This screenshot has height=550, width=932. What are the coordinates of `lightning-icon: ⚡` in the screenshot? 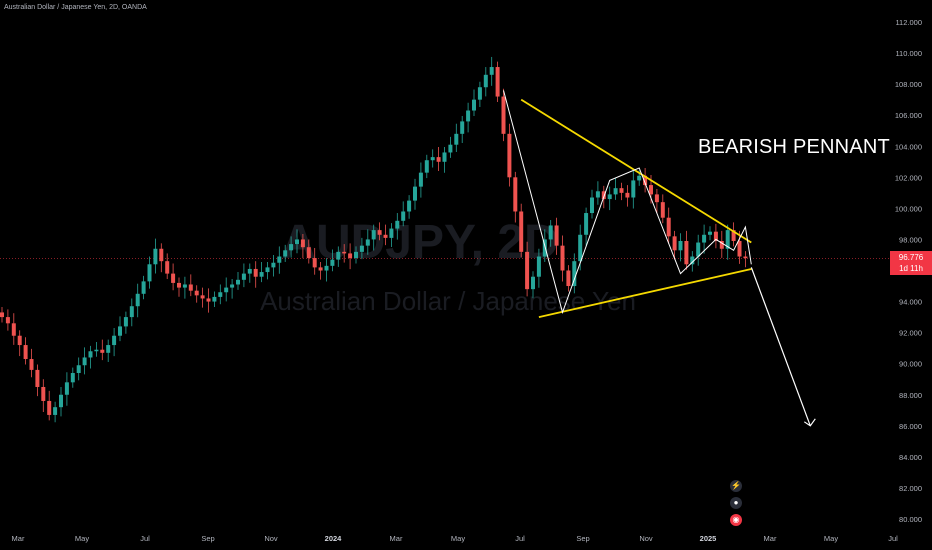 It's located at (736, 486).